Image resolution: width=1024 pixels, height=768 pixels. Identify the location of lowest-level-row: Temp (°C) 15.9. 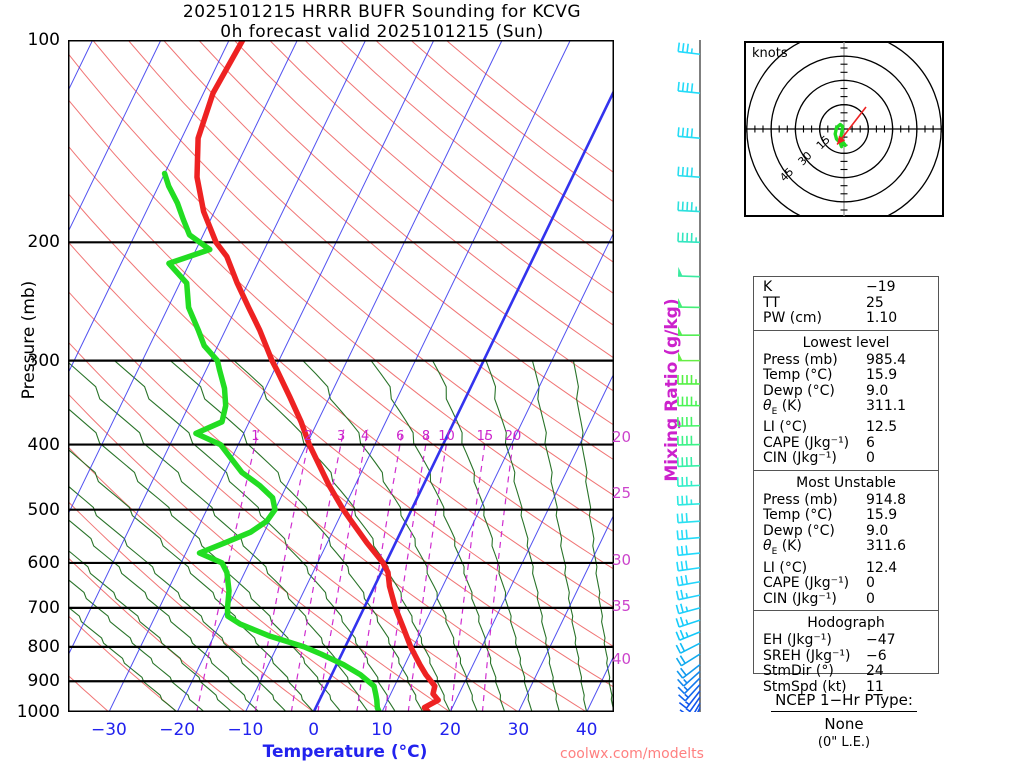
(846, 375).